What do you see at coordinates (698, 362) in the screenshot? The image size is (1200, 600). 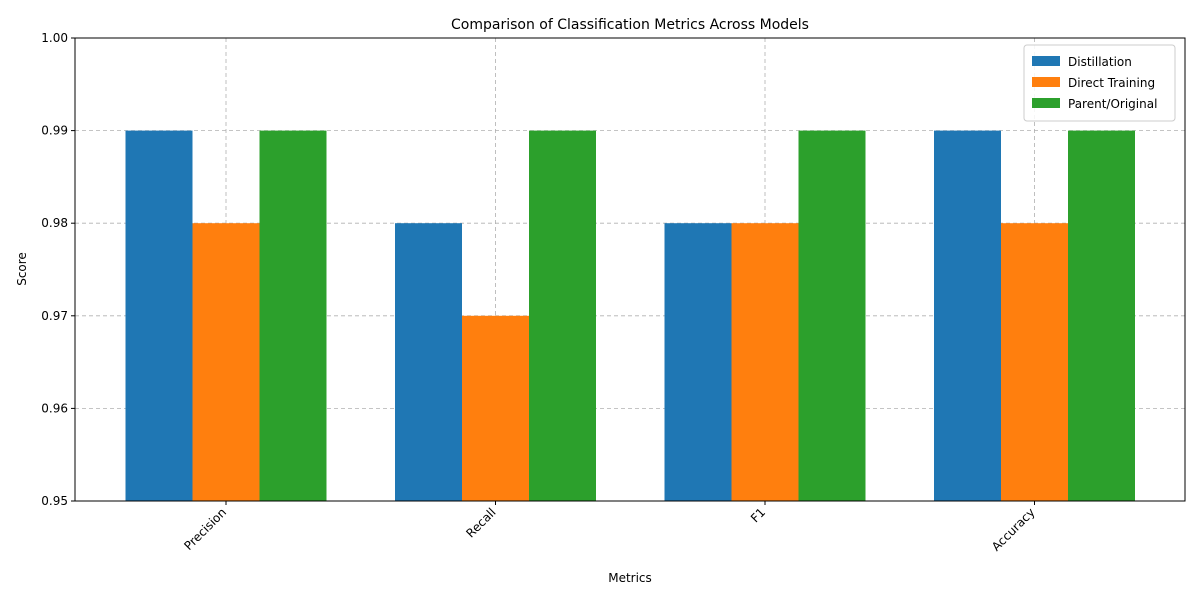 I see `bar-distillation-f1` at bounding box center [698, 362].